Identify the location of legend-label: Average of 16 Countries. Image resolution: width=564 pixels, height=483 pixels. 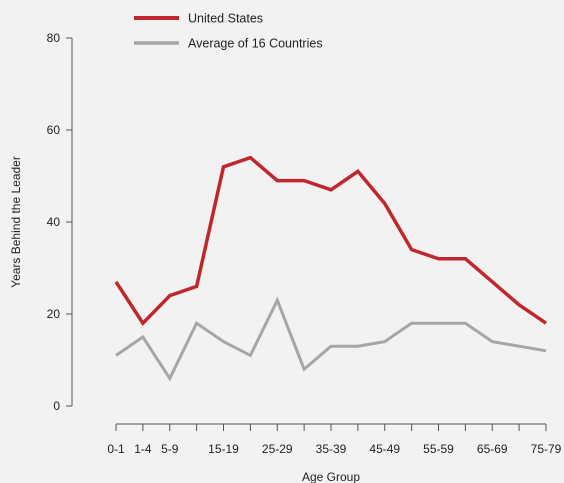
(255, 44).